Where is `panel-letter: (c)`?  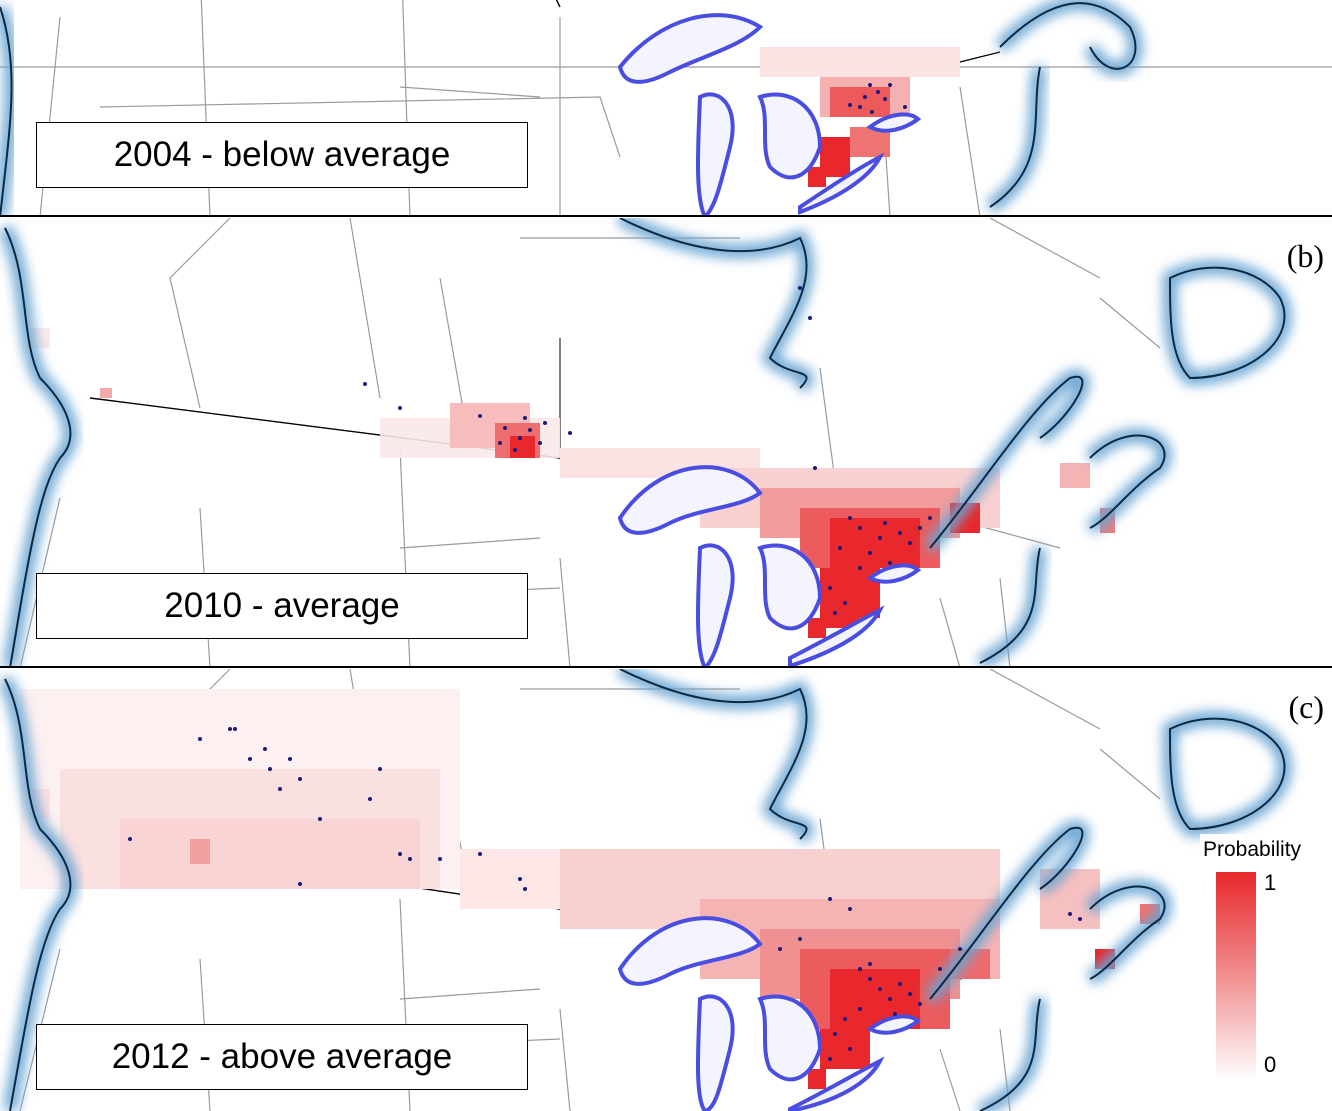
panel-letter: (c) is located at coordinates (1306, 707).